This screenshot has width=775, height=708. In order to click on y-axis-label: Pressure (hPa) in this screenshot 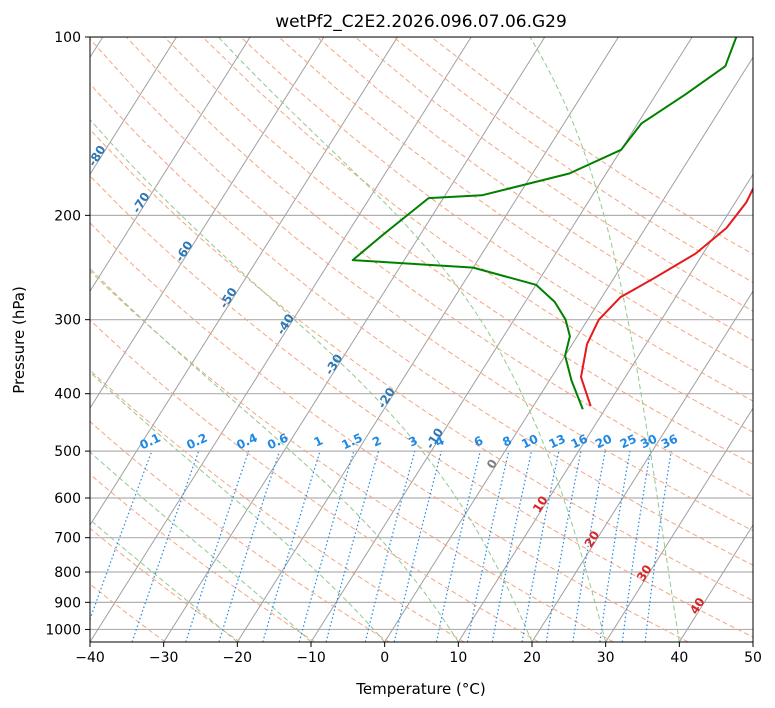, I will do `click(19, 340)`.